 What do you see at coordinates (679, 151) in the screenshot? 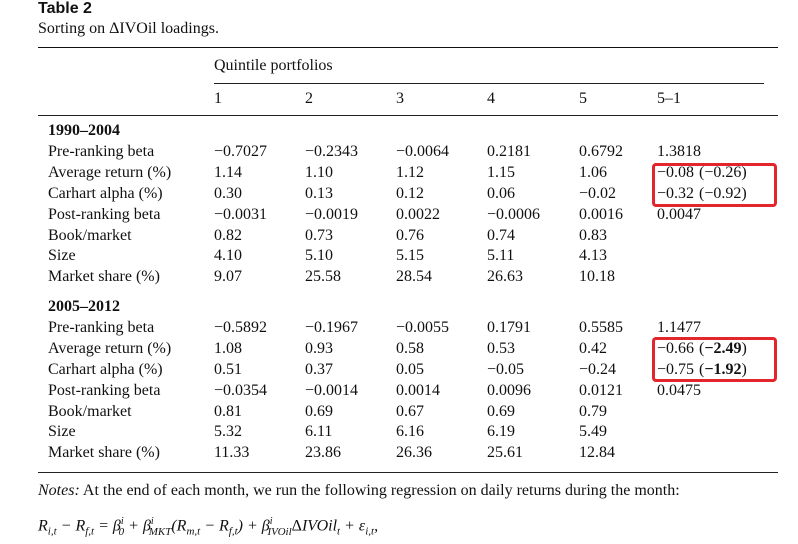
I see `table-cell: 1.3818` at bounding box center [679, 151].